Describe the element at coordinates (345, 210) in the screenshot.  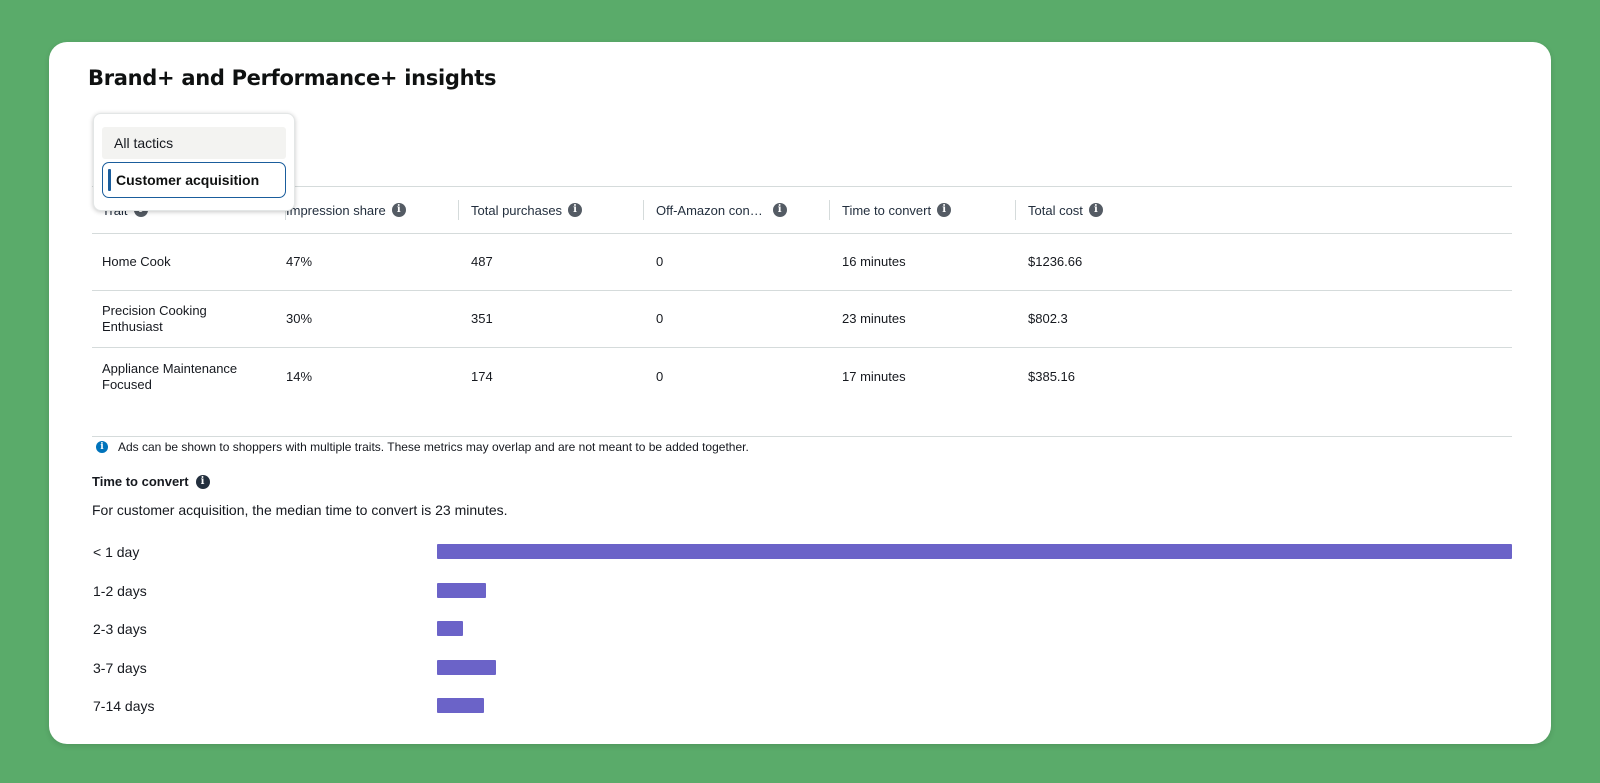
I see `column-header-impression-share: Impression share i` at that location.